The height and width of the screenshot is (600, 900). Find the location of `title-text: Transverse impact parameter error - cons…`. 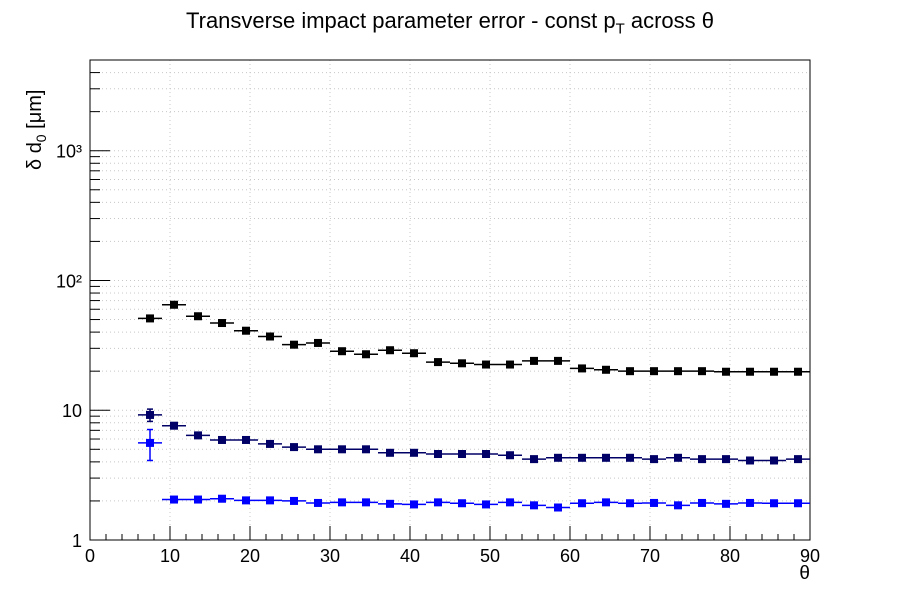

title-text: Transverse impact parameter error - cons… is located at coordinates (401, 20).